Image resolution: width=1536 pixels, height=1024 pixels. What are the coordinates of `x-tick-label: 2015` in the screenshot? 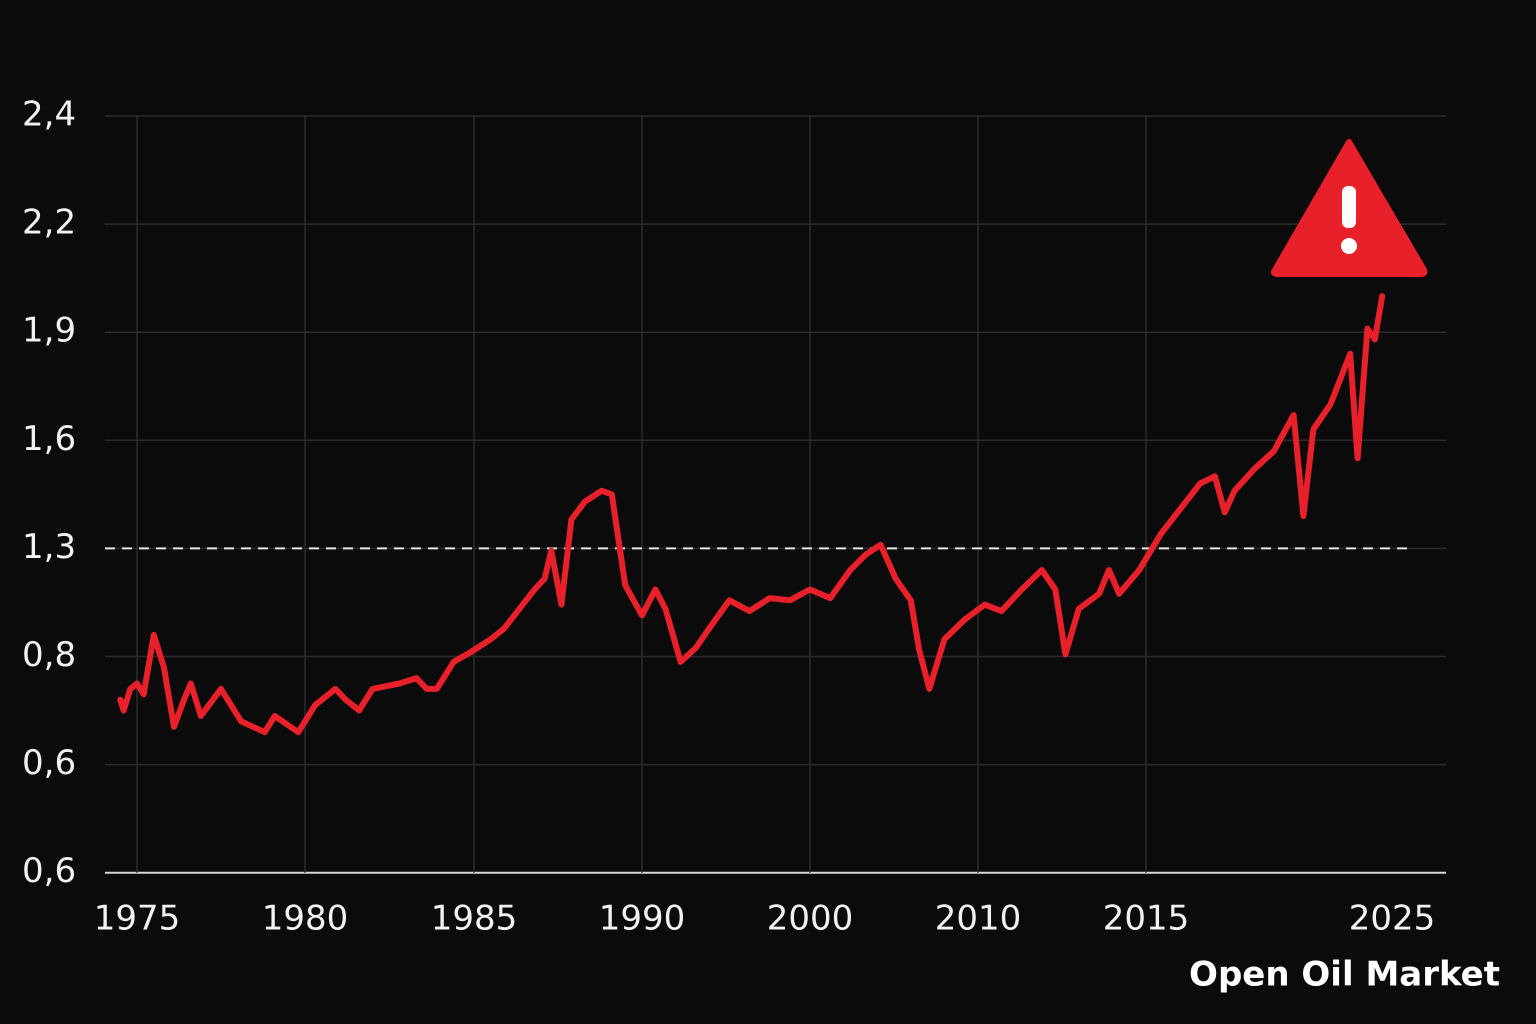 It's located at (1146, 919).